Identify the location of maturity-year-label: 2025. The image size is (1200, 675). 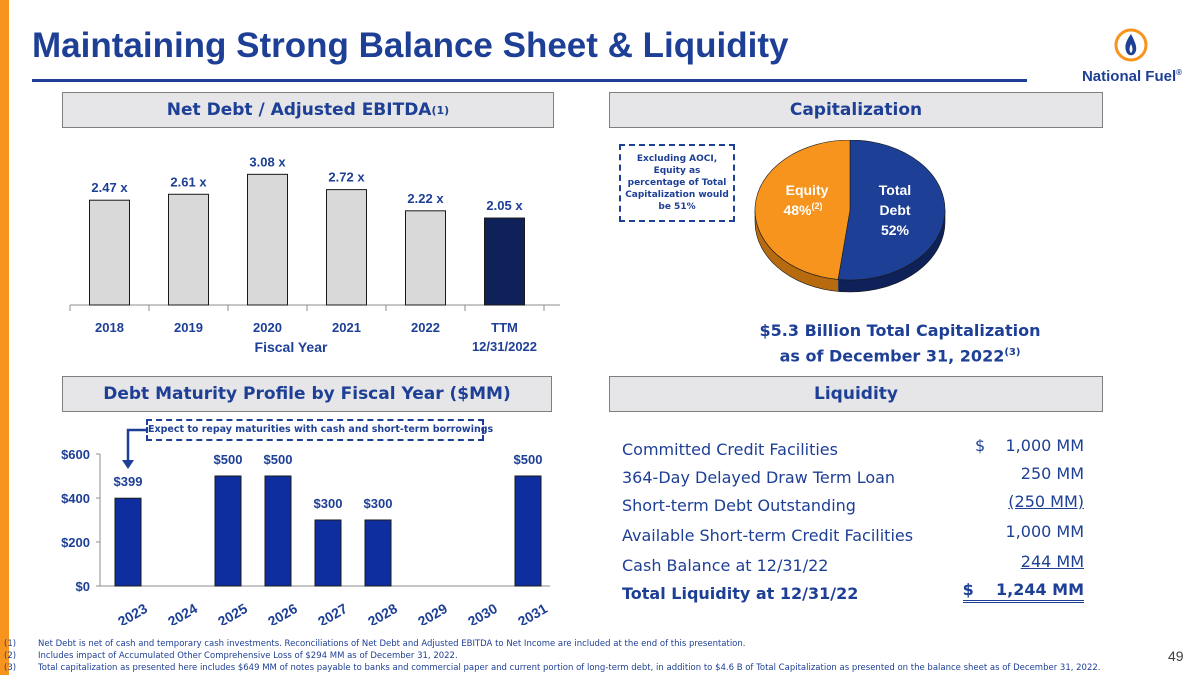
(232, 612).